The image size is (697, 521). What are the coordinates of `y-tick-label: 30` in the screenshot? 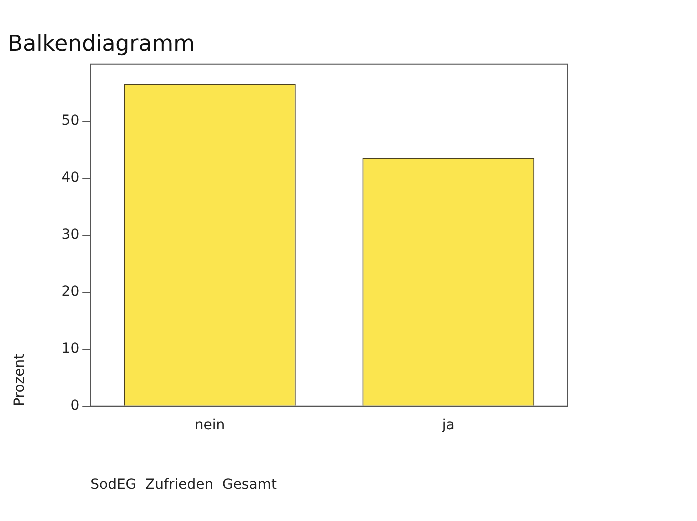 It's located at (71, 235).